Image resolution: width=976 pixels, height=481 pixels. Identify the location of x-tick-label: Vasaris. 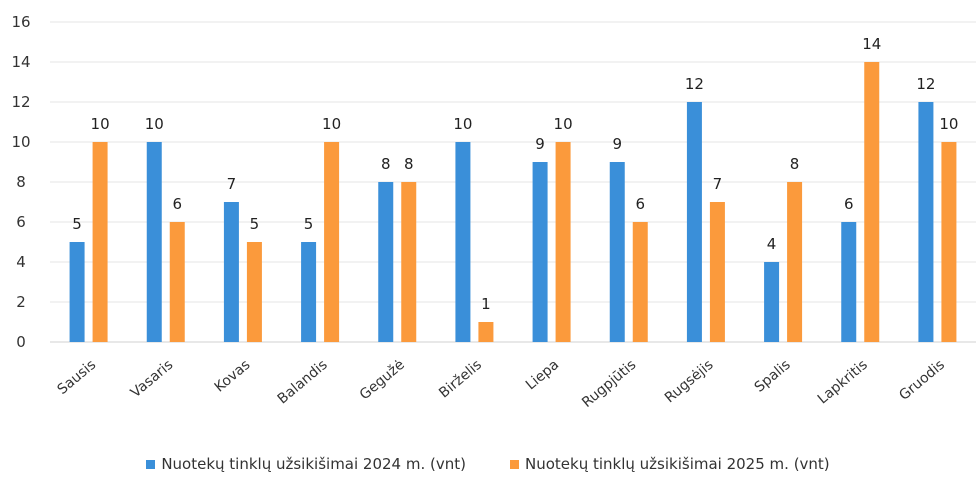
(152, 379).